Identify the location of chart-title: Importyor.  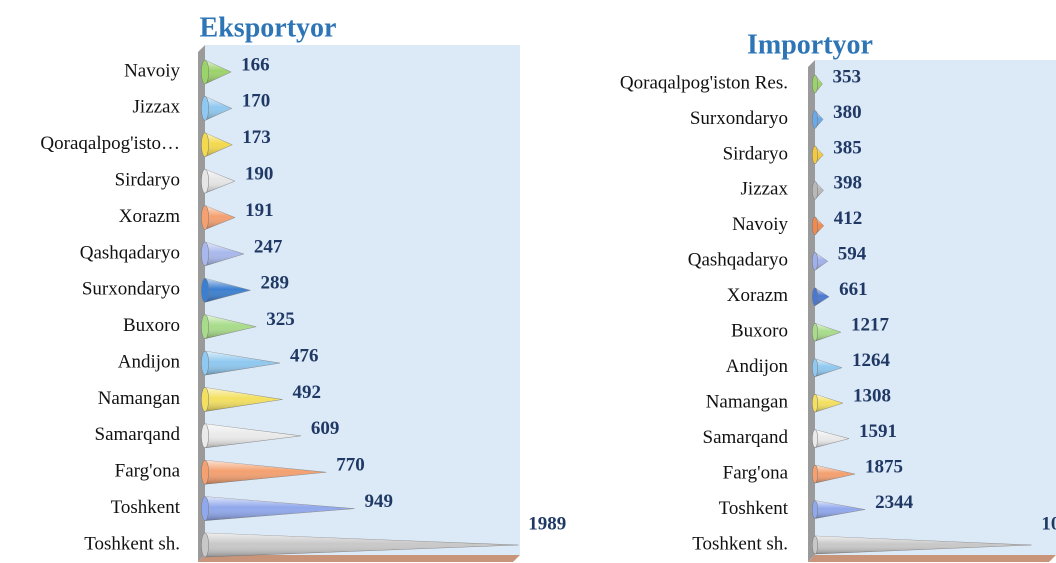
(810, 44).